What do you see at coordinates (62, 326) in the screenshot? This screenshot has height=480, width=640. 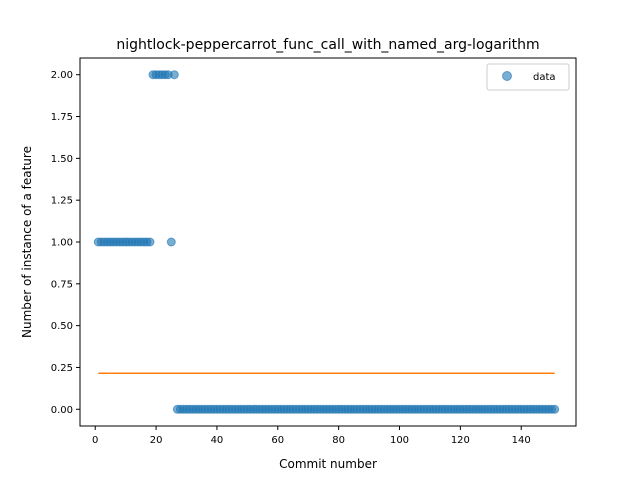 I see `y-tick-label: 0.50` at bounding box center [62, 326].